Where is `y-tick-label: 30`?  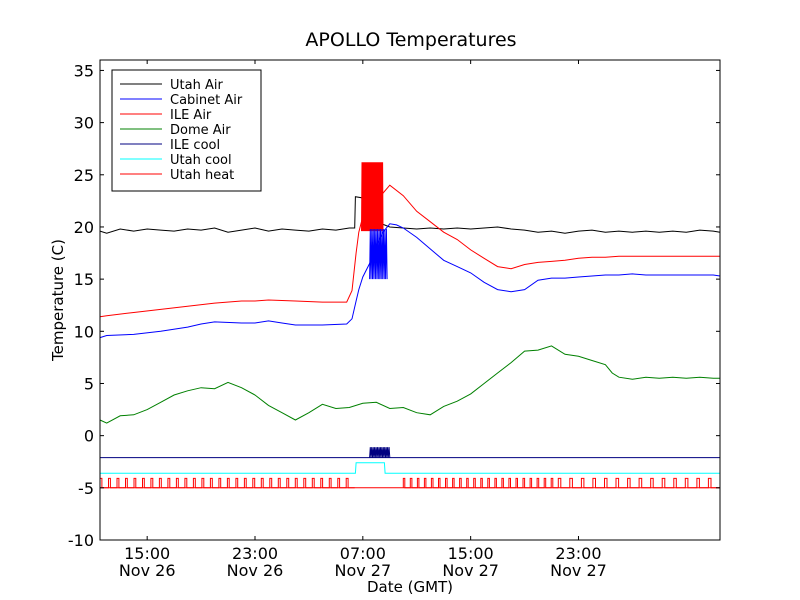
y-tick-label: 30 is located at coordinates (84, 123).